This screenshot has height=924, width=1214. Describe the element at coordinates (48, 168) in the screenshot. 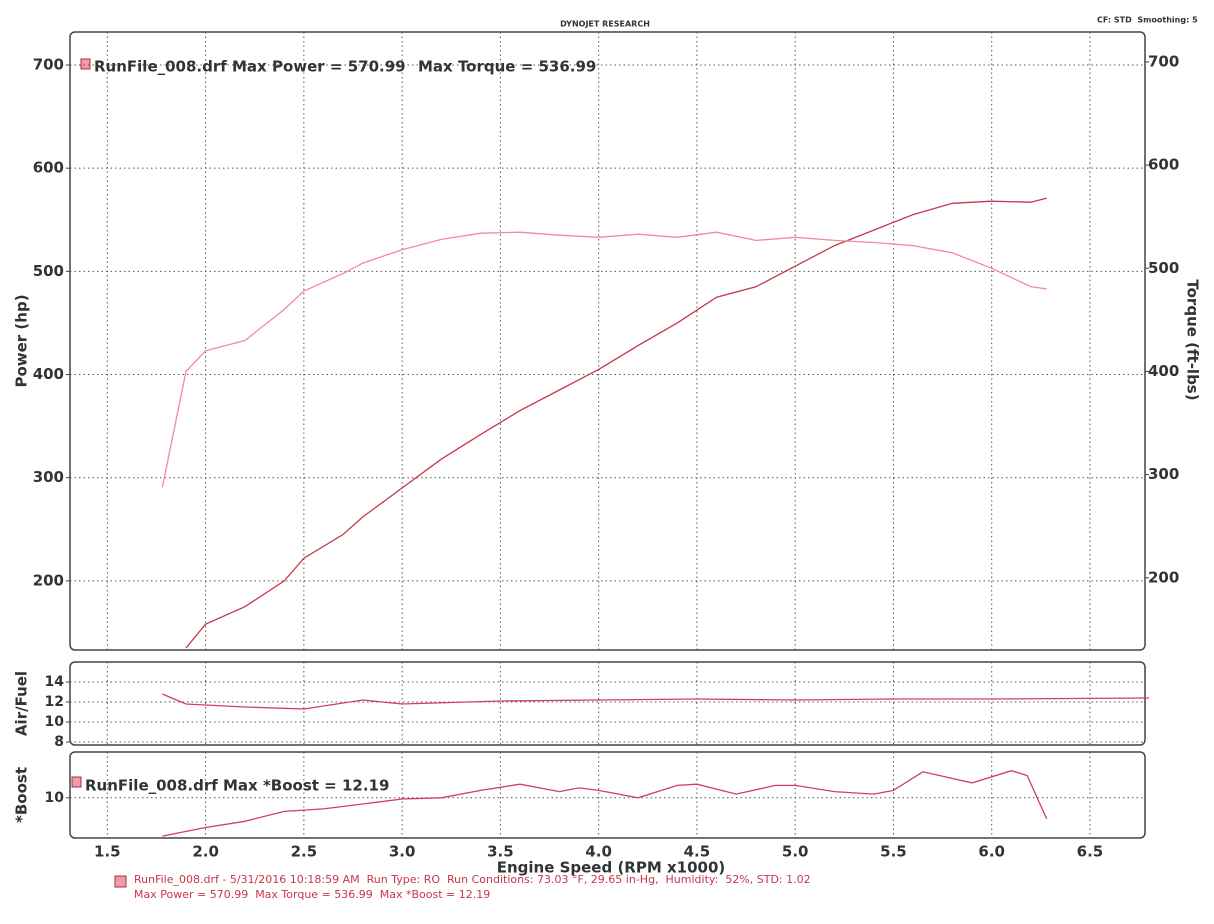

I see `y-tick-label: 600` at that location.